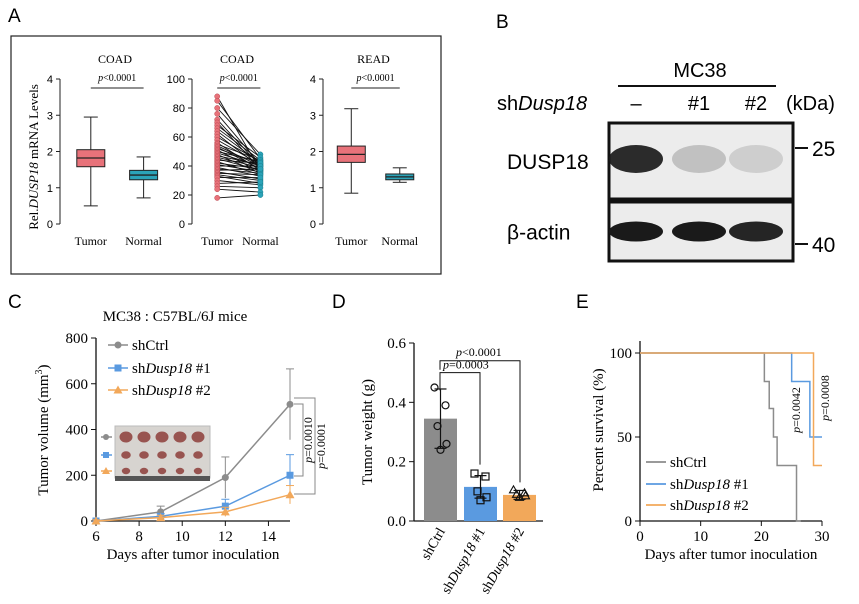 This screenshot has width=859, height=604. I want to click on lane-label-3: #2, so click(756, 104).